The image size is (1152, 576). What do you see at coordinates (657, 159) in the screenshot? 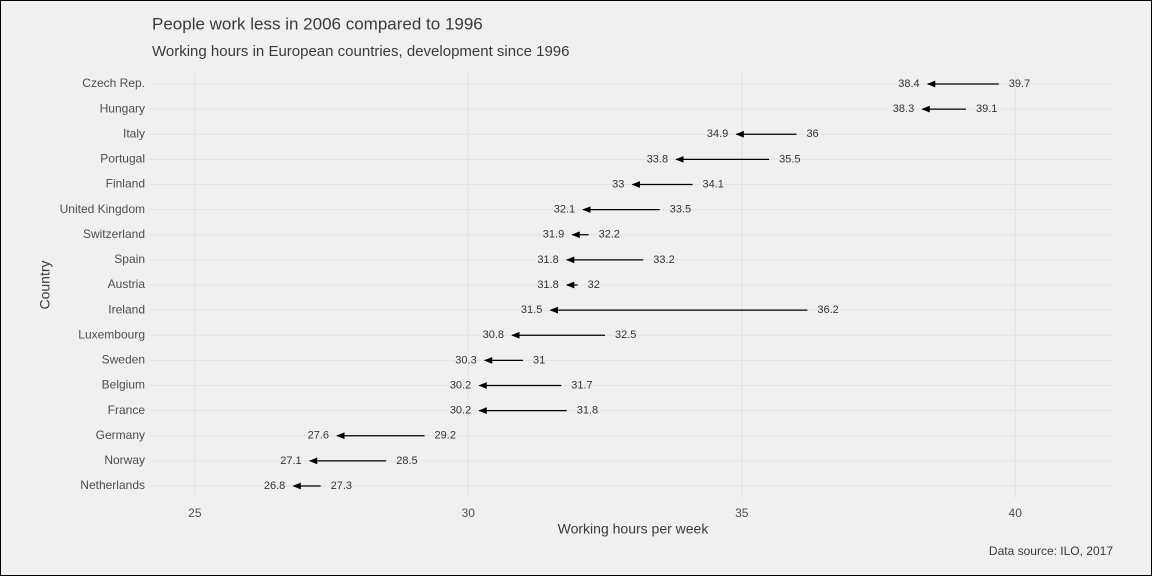
I see `end-label: 33.8` at bounding box center [657, 159].